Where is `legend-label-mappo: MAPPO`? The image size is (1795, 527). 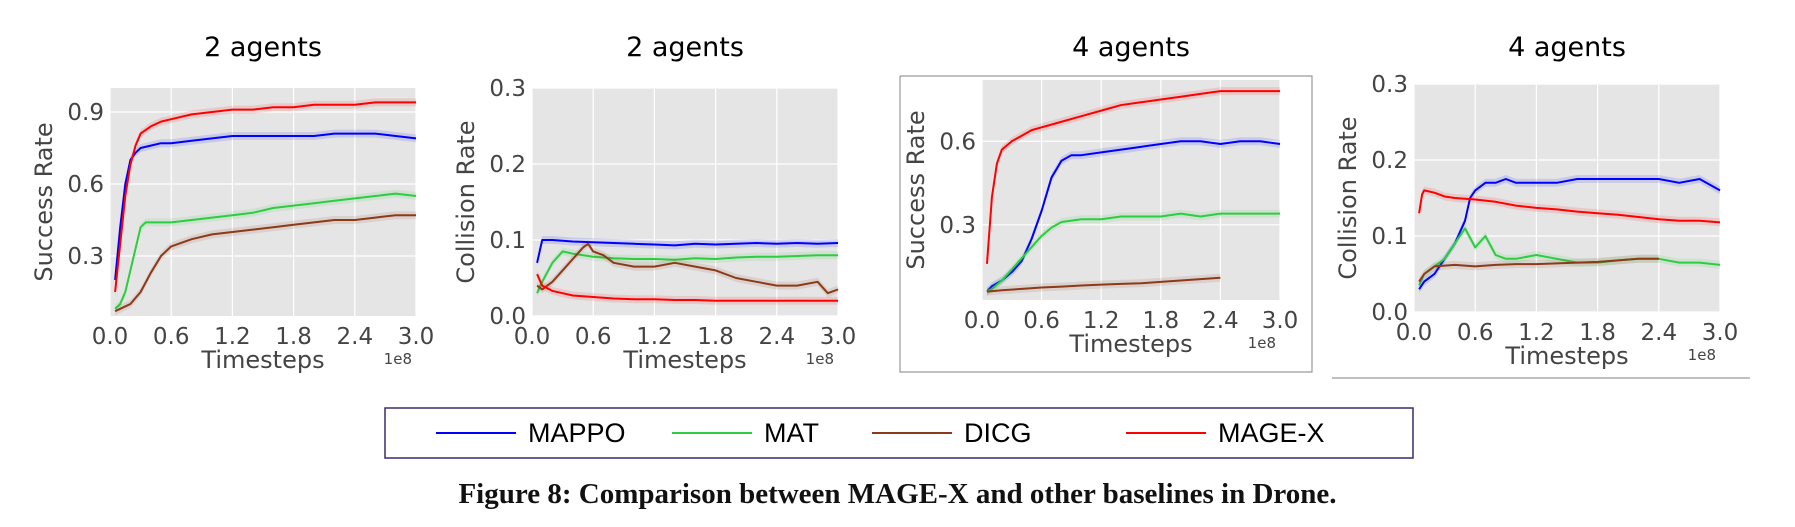
legend-label-mappo: MAPPO is located at coordinates (577, 433).